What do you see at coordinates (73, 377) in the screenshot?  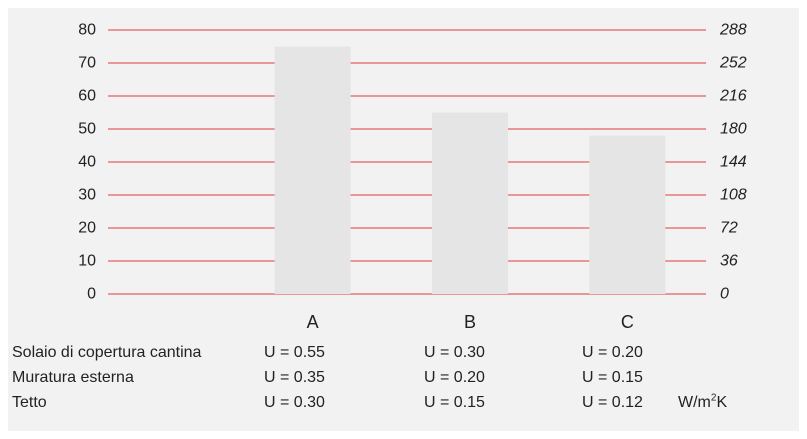 I see `row-label-muratura: Muratura esterna` at bounding box center [73, 377].